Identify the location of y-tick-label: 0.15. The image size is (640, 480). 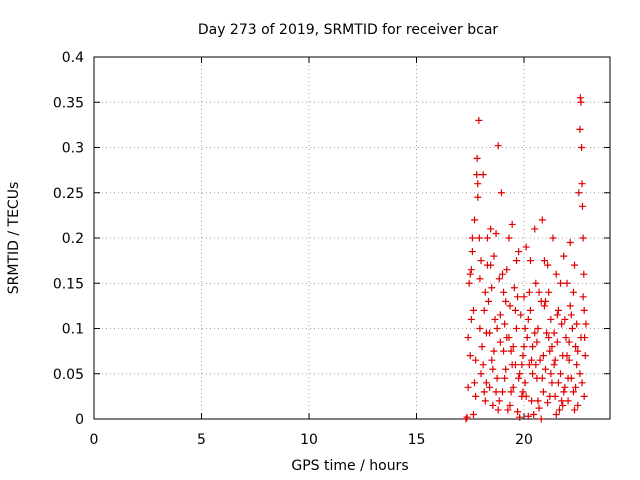
(68, 284).